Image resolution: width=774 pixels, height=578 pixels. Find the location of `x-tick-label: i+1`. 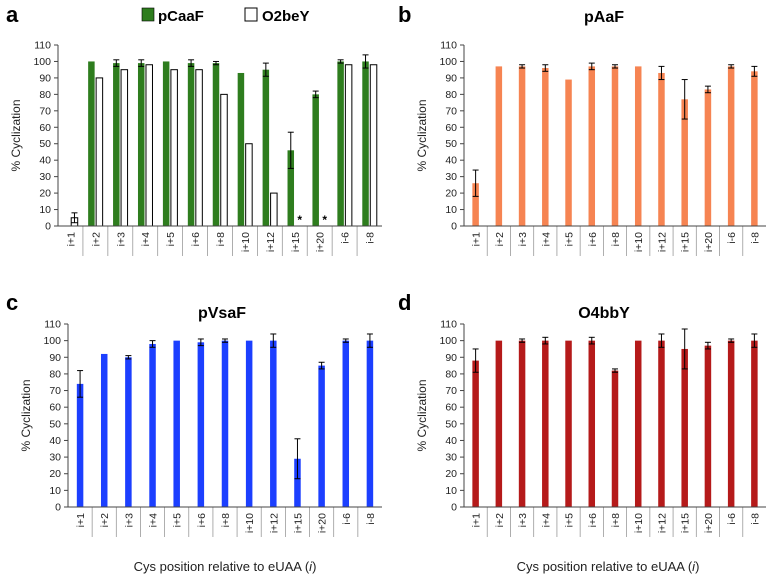

x-tick-label: i+1 is located at coordinates (477, 239).